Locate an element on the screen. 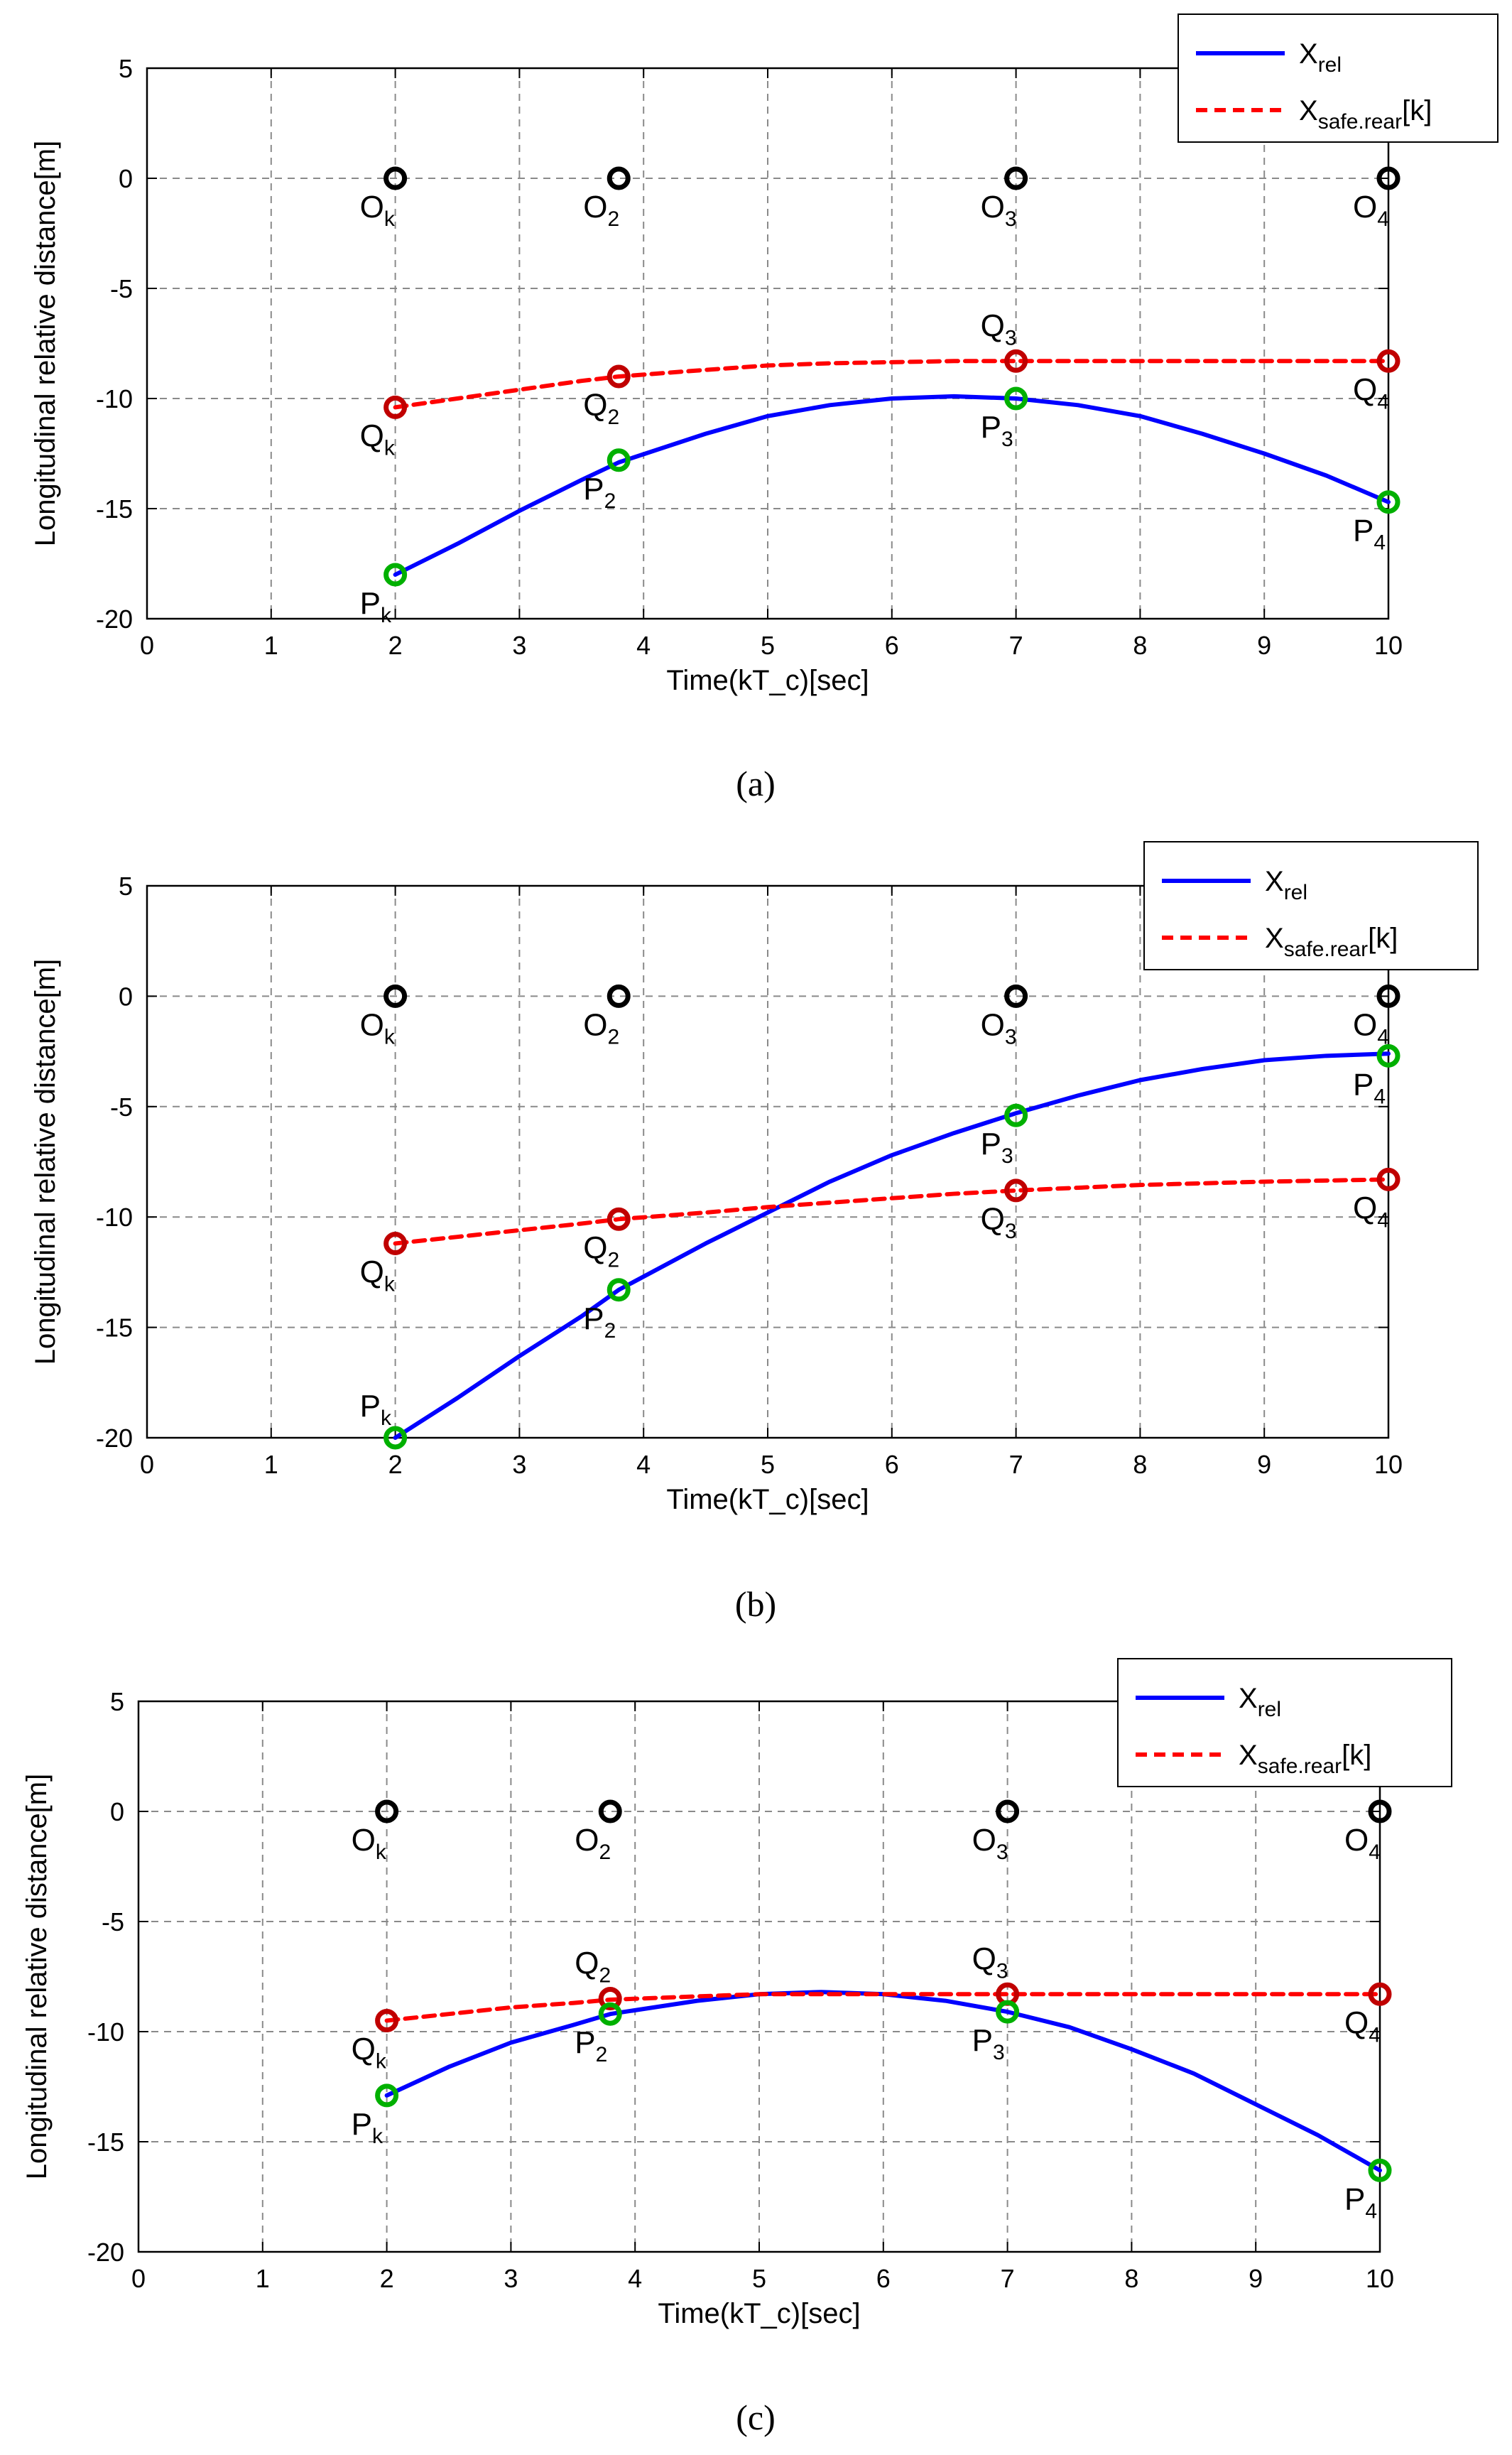 This screenshot has height=2455, width=1512. x-tick-label: 5 is located at coordinates (759, 2278).